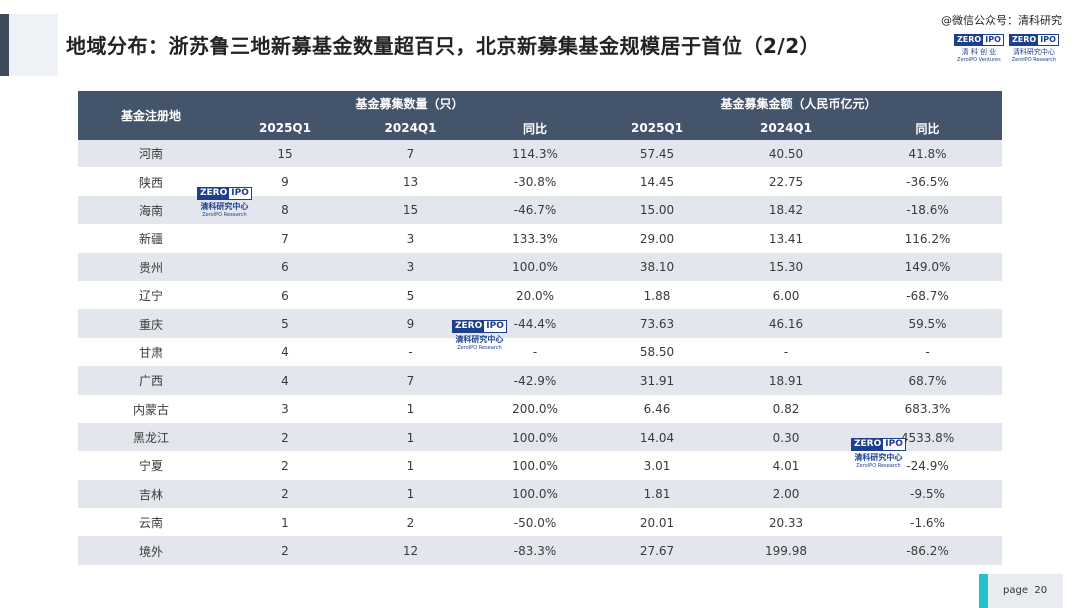 The height and width of the screenshot is (608, 1080). I want to click on cell-amount-2025: 31.91, so click(657, 381).